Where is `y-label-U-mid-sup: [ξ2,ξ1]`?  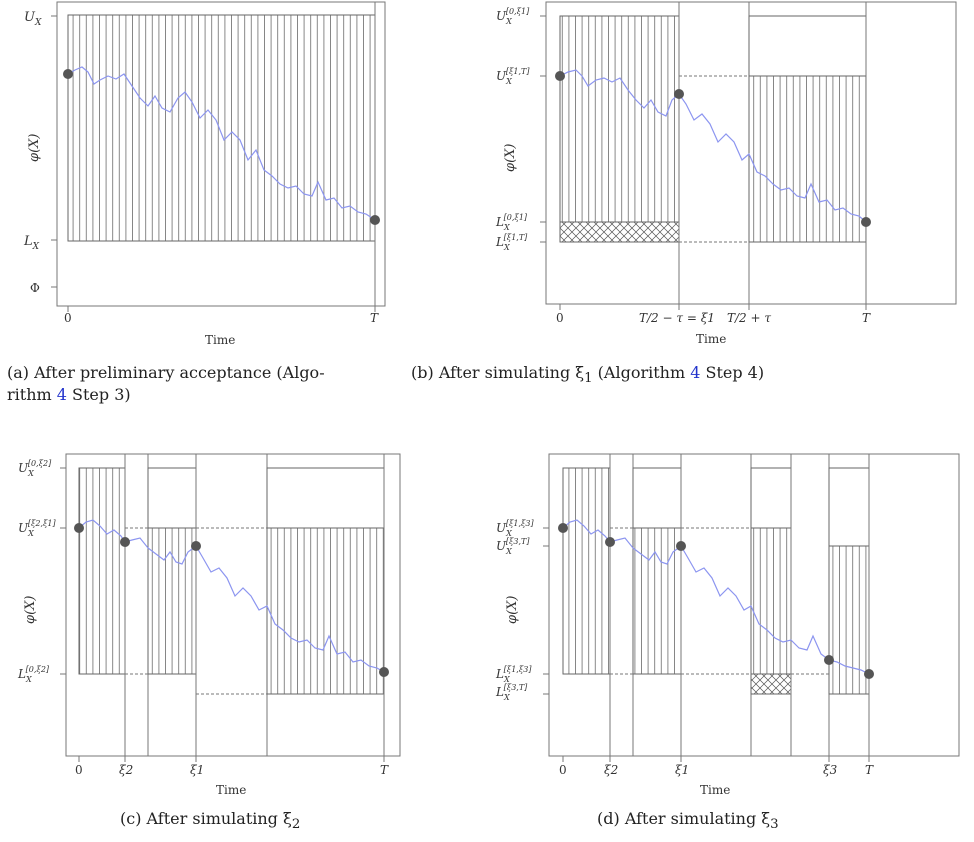
y-label-U-mid-sup: [ξ2,ξ1] is located at coordinates (42, 523).